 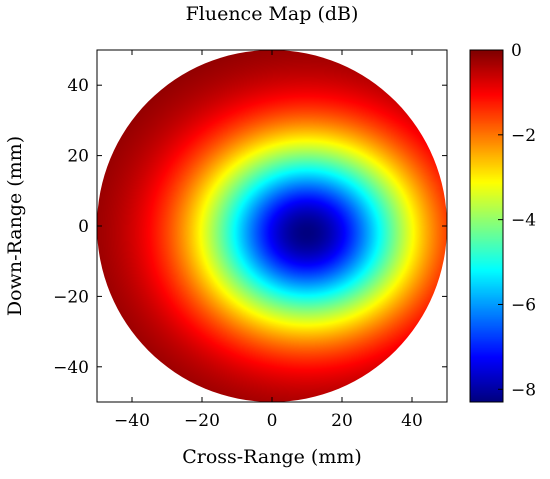 What do you see at coordinates (78, 157) in the screenshot?
I see `y-tick-label: 20` at bounding box center [78, 157].